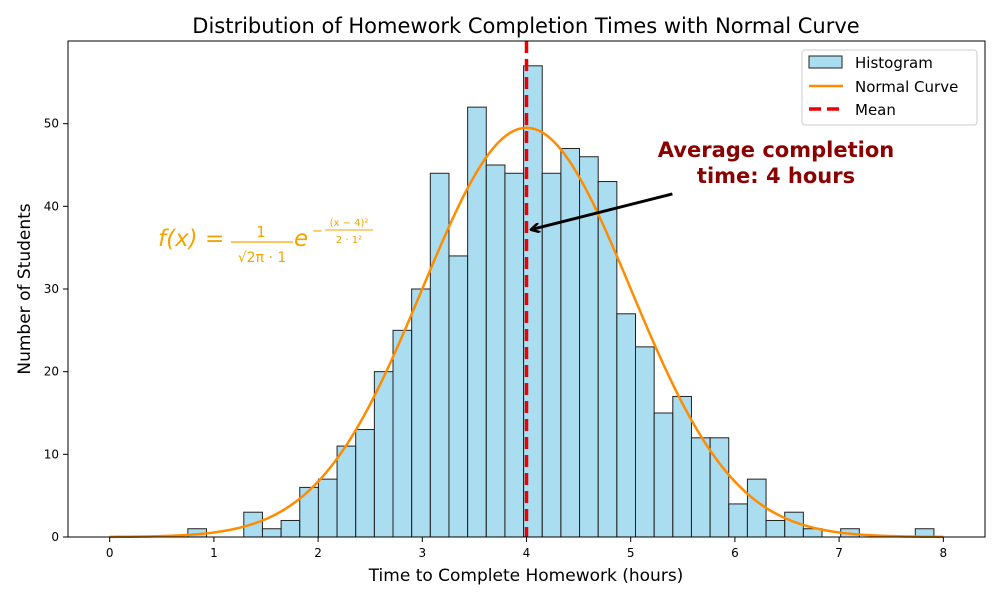 The width and height of the screenshot is (1000, 600). Describe the element at coordinates (261, 232) in the screenshot. I see `formula-numerator: 1` at that location.